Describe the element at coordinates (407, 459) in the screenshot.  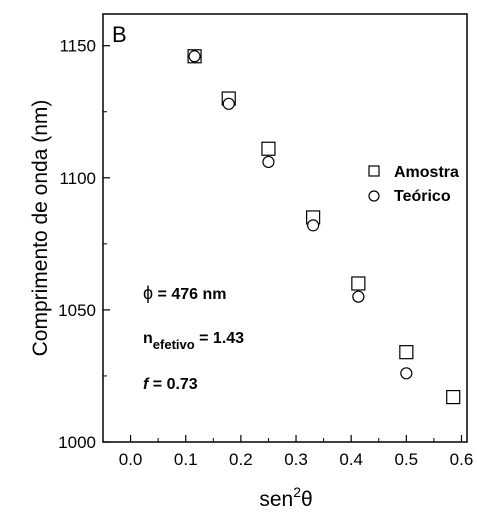
I see `x-tick-label: 0.5` at that location.